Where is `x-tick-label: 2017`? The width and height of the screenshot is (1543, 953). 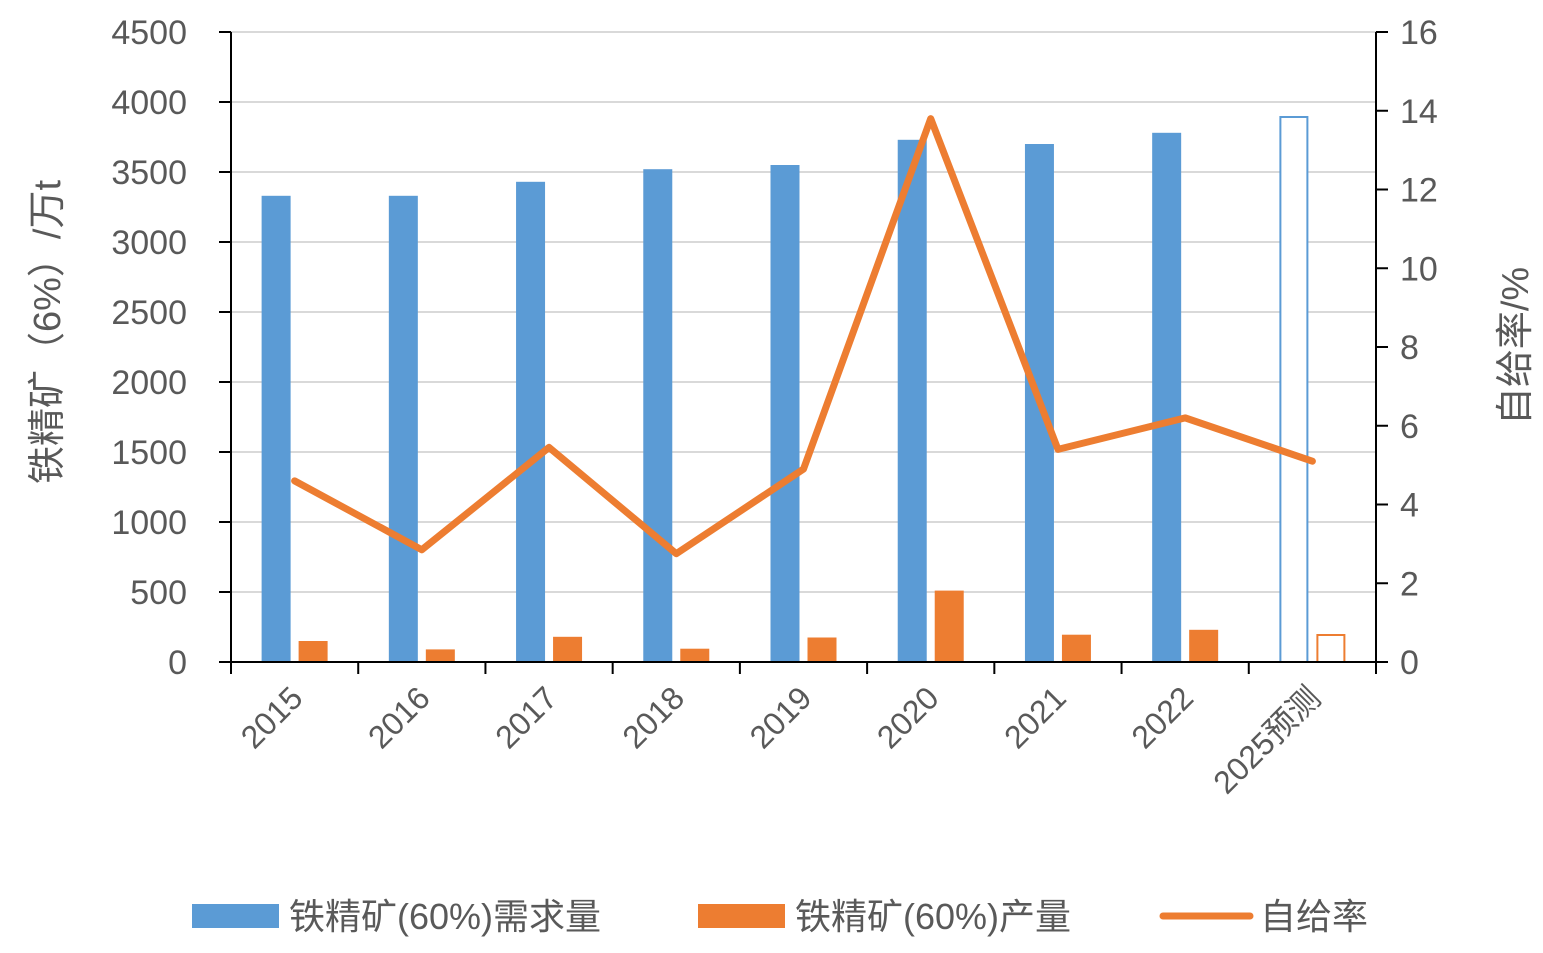
x-tick-label: 2017 is located at coordinates (526, 717).